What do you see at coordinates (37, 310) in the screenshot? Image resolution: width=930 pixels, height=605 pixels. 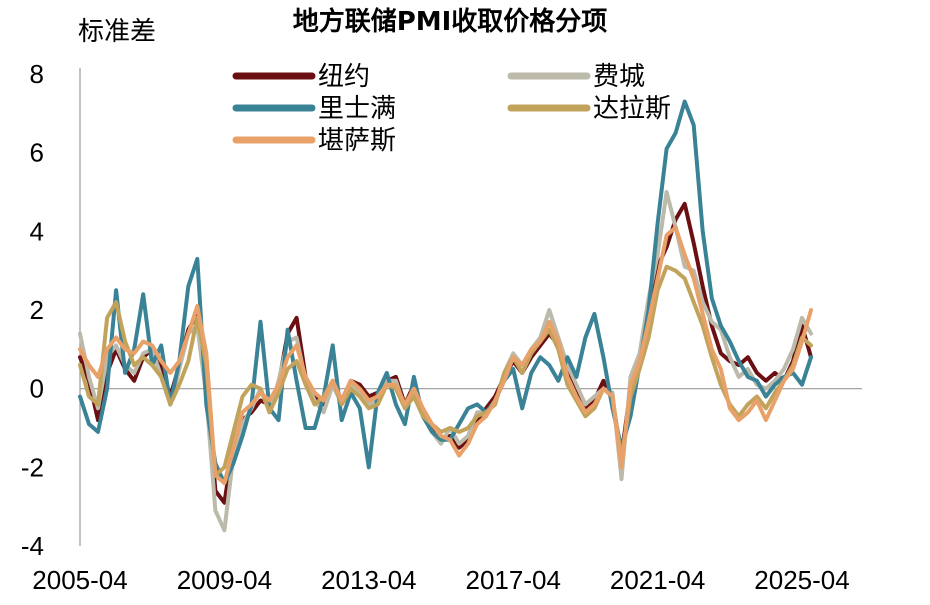 I see `y-tick-label: 2` at bounding box center [37, 310].